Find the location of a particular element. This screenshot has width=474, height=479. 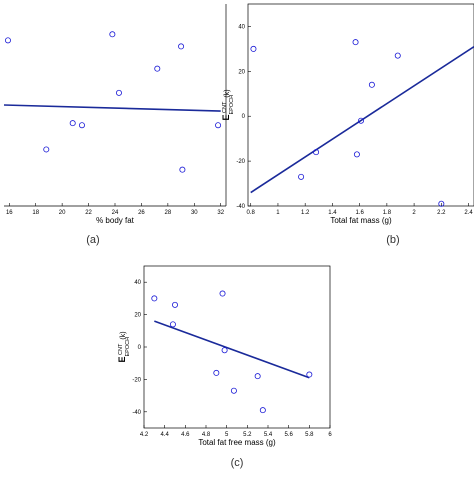

x-tick-label-a: 30 is located at coordinates (194, 213).